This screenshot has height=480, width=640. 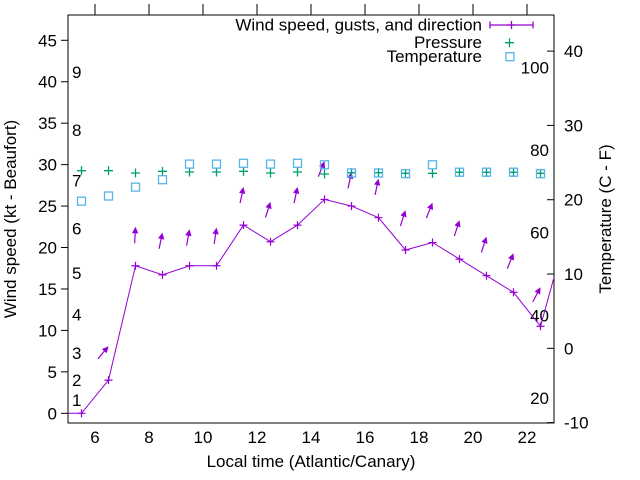 What do you see at coordinates (573, 274) in the screenshot?
I see `right-tick-label: 10` at bounding box center [573, 274].